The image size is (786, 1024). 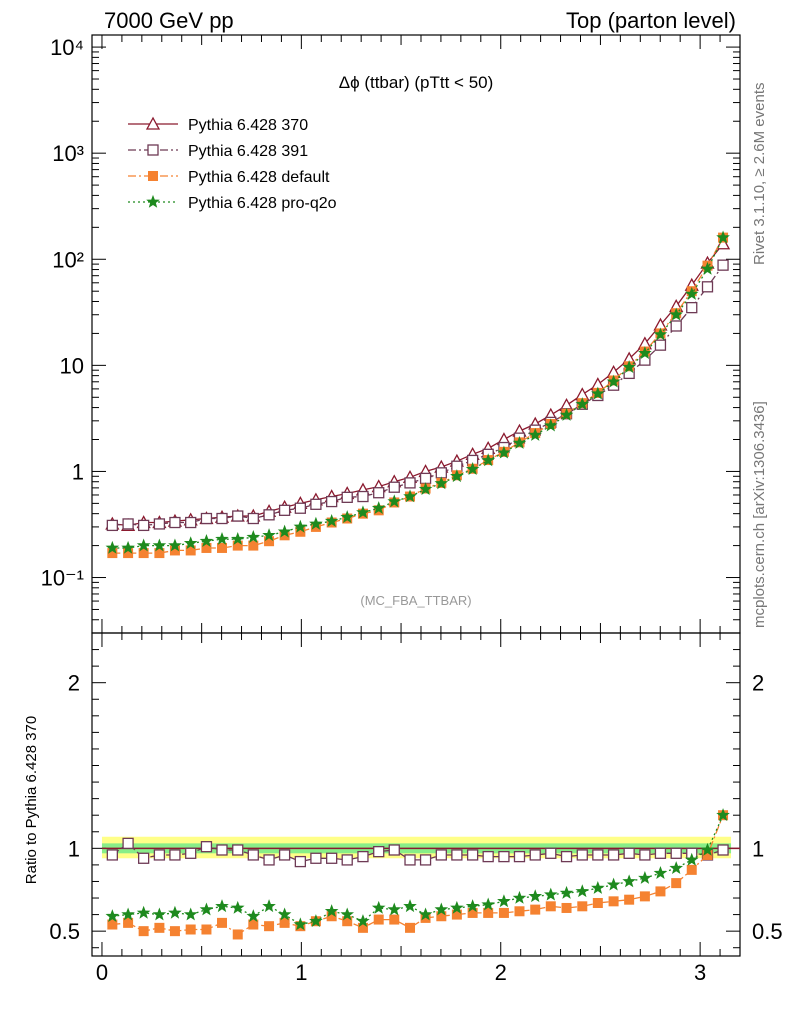 I want to click on y-tick-label: 10⁻¹, so click(x=62, y=578).